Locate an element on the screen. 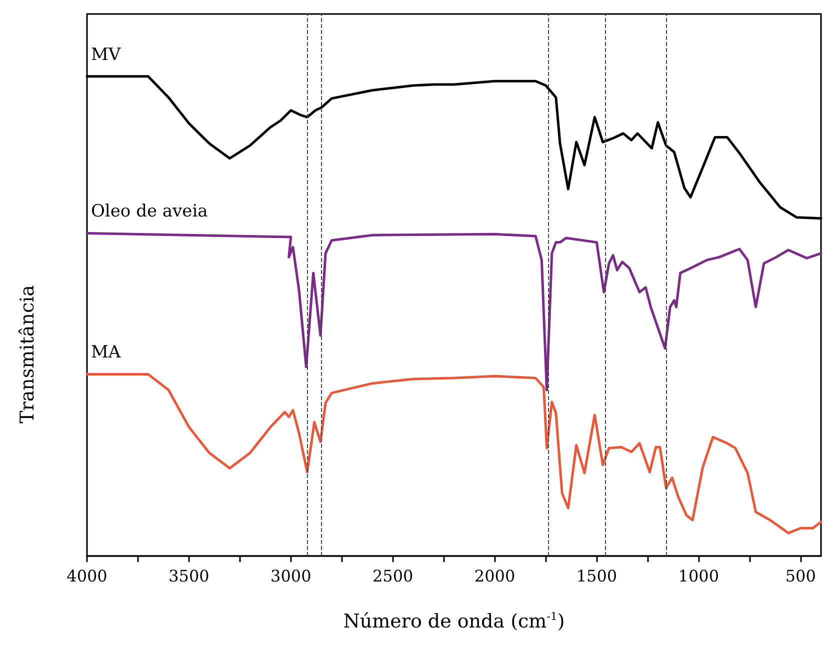 Image resolution: width=827 pixels, height=650 pixels. x-tick-label: 1000 is located at coordinates (699, 576).